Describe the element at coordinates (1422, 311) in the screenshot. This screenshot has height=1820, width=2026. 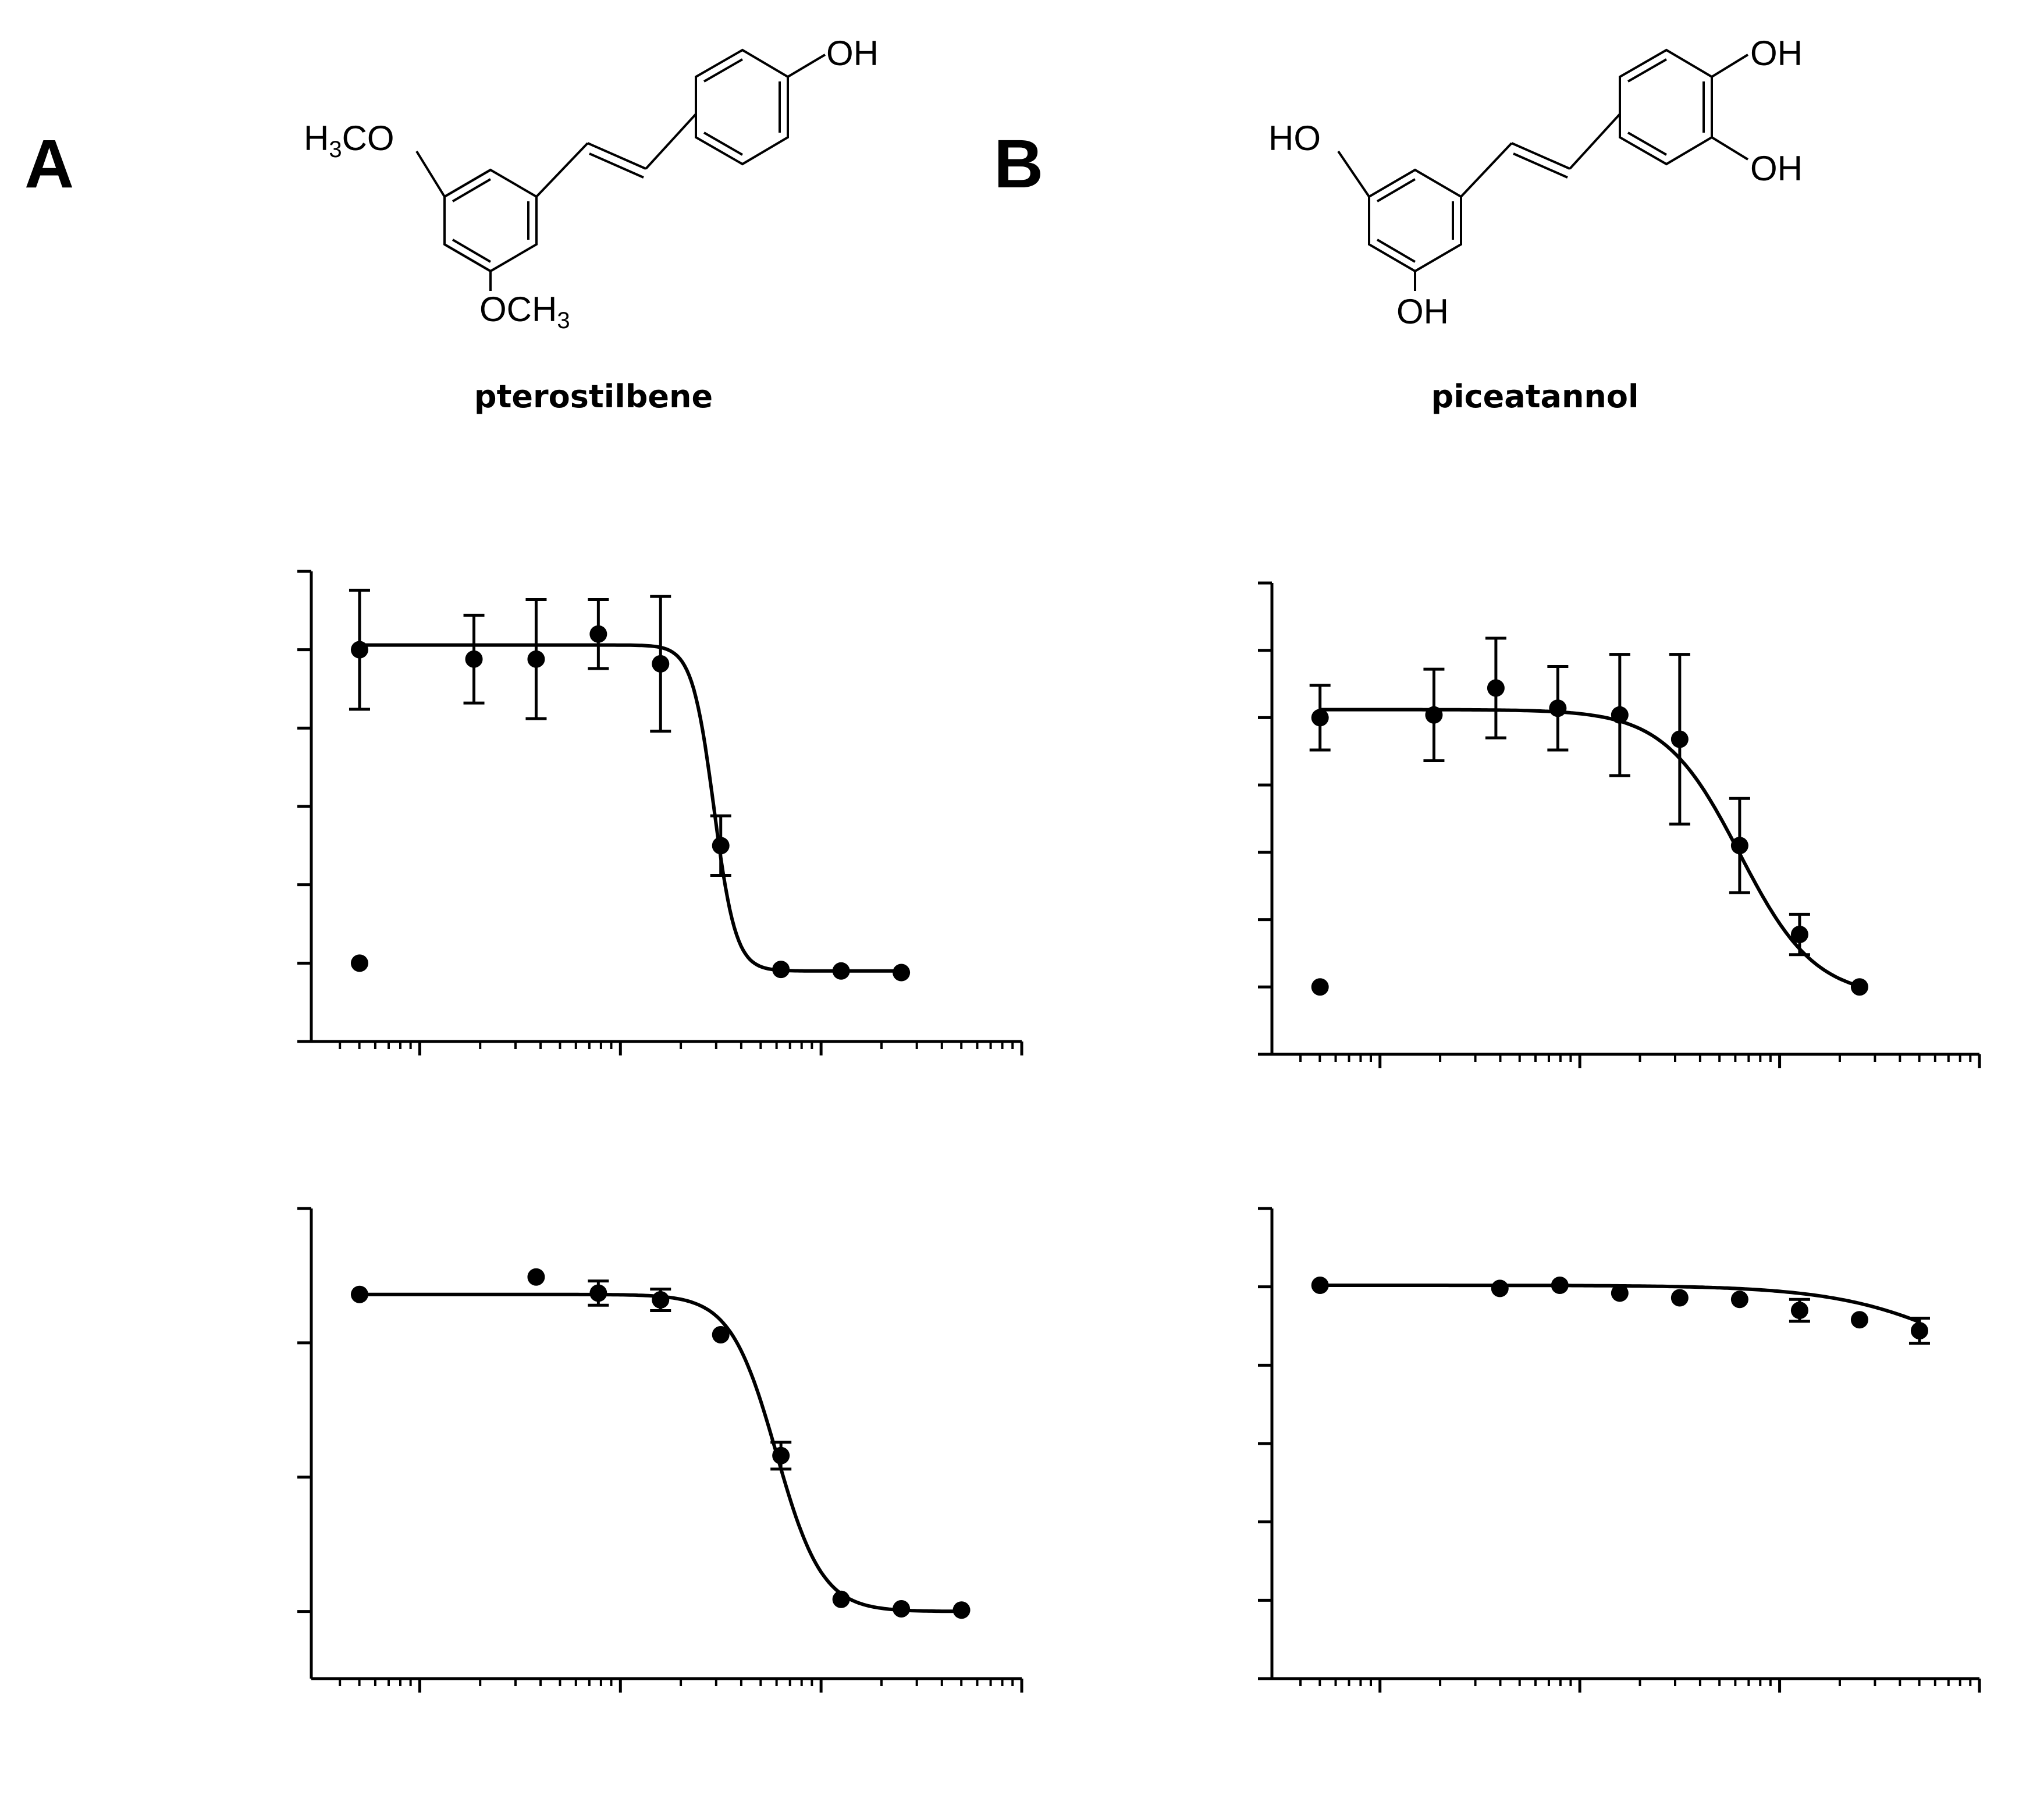
I see `piceatannol-oh-bottom: OH` at that location.